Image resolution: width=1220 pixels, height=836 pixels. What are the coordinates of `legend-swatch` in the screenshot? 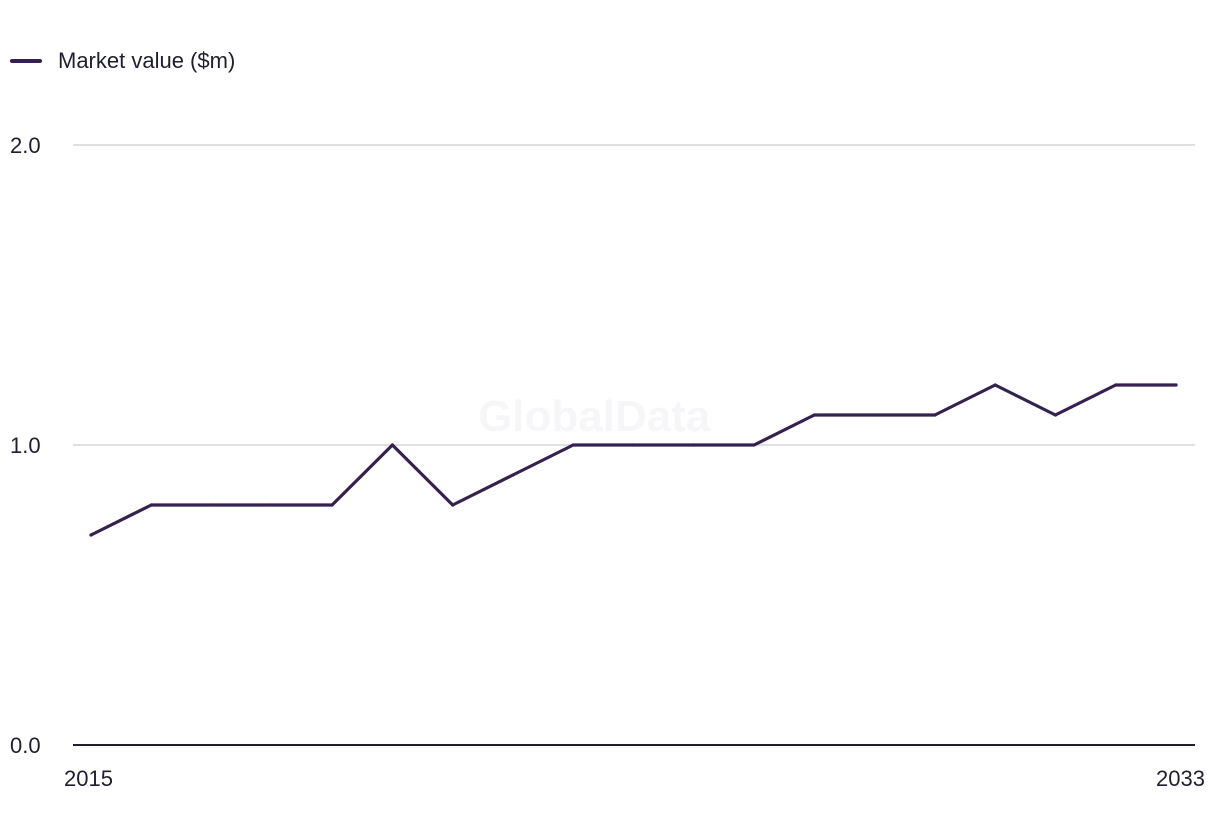 It's located at (26, 61).